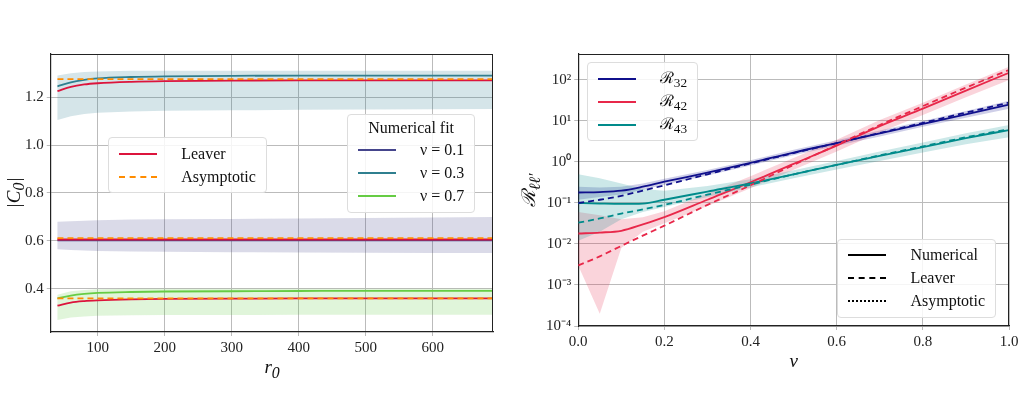 This screenshot has height=394, width=1025. I want to click on x-tick-label: 0.8, so click(923, 340).